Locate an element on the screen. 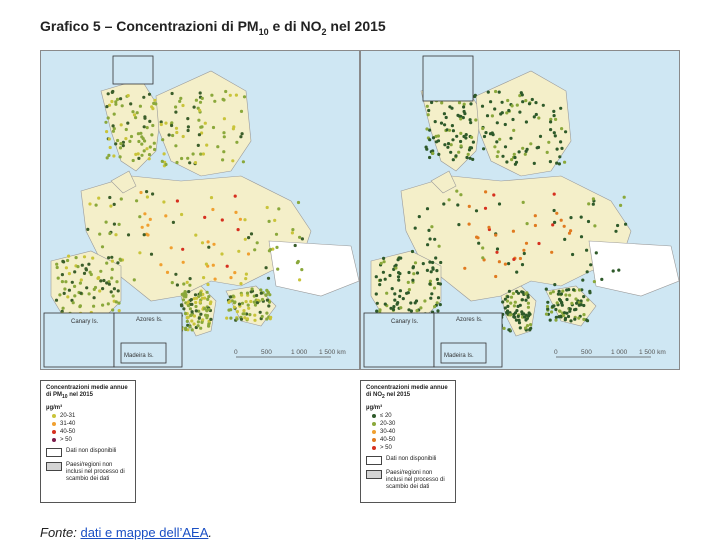 The height and width of the screenshot is (555, 723). legend-swatch is located at coordinates (374, 448).